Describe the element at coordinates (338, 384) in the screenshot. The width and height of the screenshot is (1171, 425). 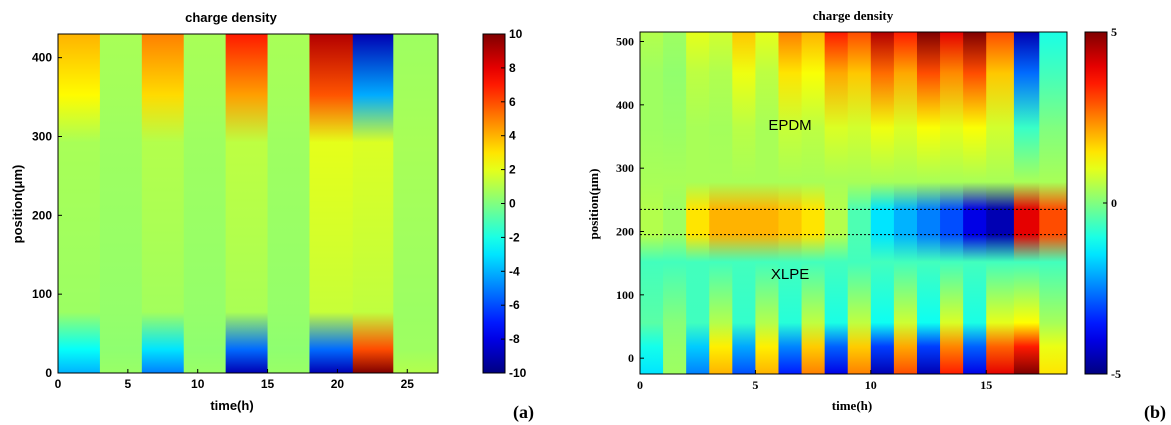
I see `x-tick-label: 20` at that location.